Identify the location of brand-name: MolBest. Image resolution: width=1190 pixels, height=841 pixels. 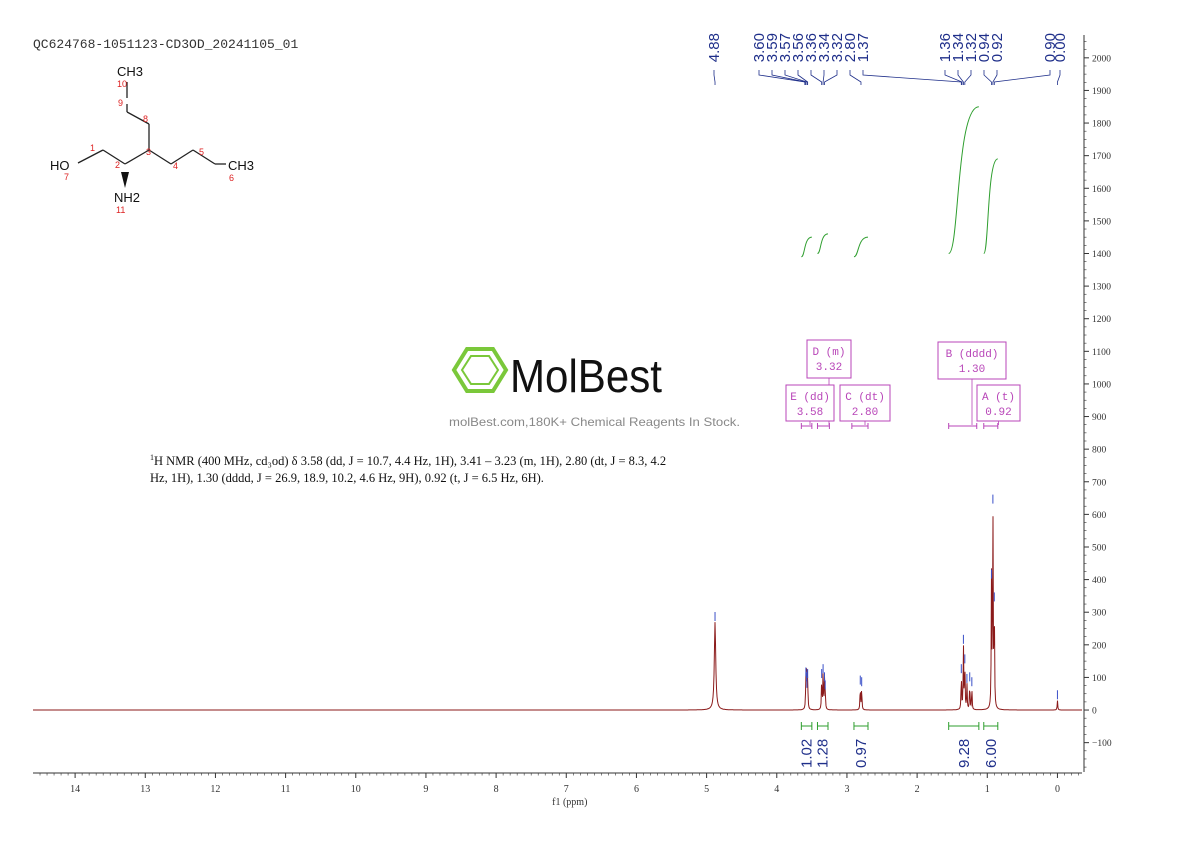
(586, 376).